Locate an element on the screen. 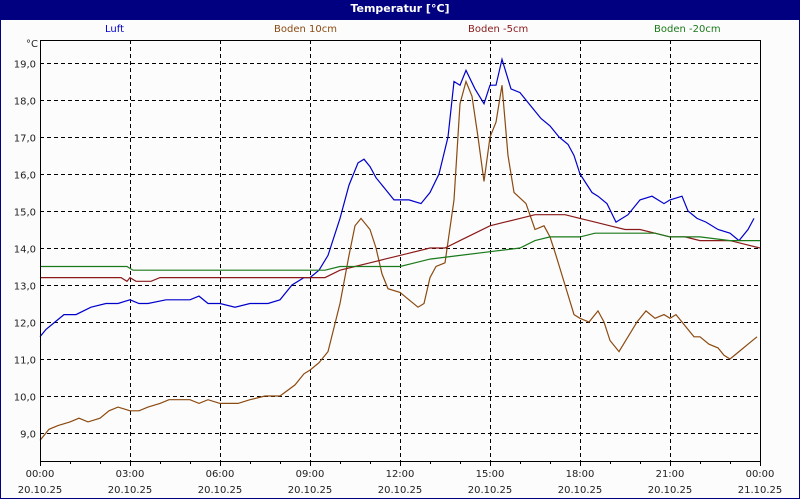  y-tick-label: 19,0 is located at coordinates (25, 65).